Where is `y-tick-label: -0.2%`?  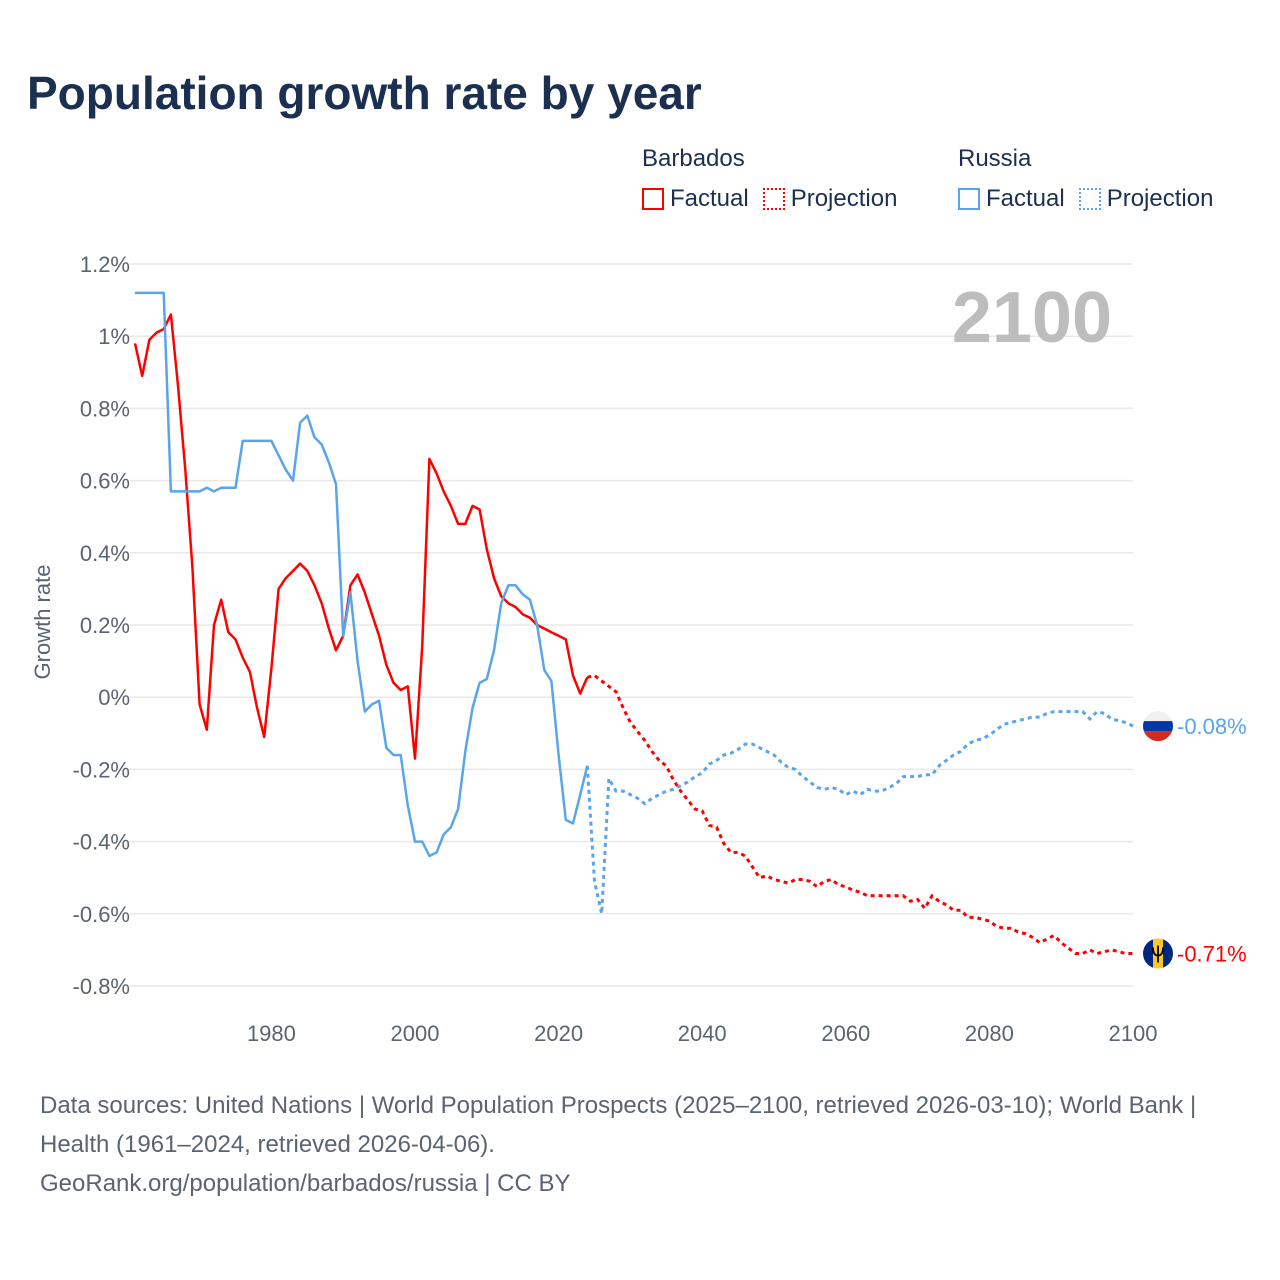 y-tick-label: -0.2% is located at coordinates (101, 769).